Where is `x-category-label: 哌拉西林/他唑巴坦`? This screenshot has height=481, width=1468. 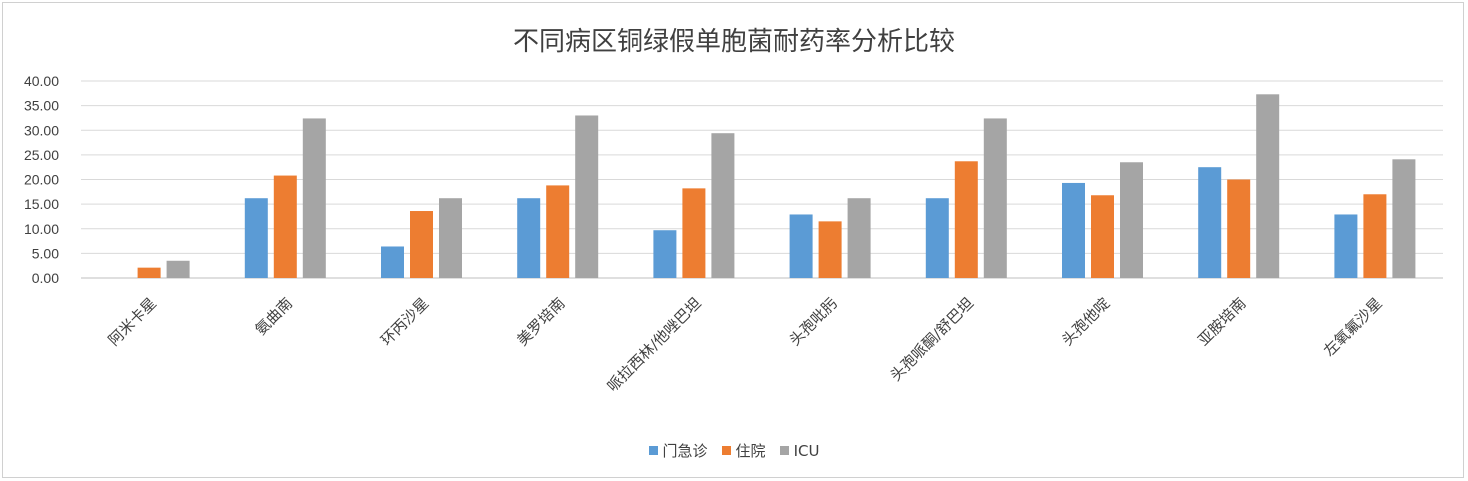 x-category-label: 哌拉西林/他唑巴坦 is located at coordinates (654, 344).